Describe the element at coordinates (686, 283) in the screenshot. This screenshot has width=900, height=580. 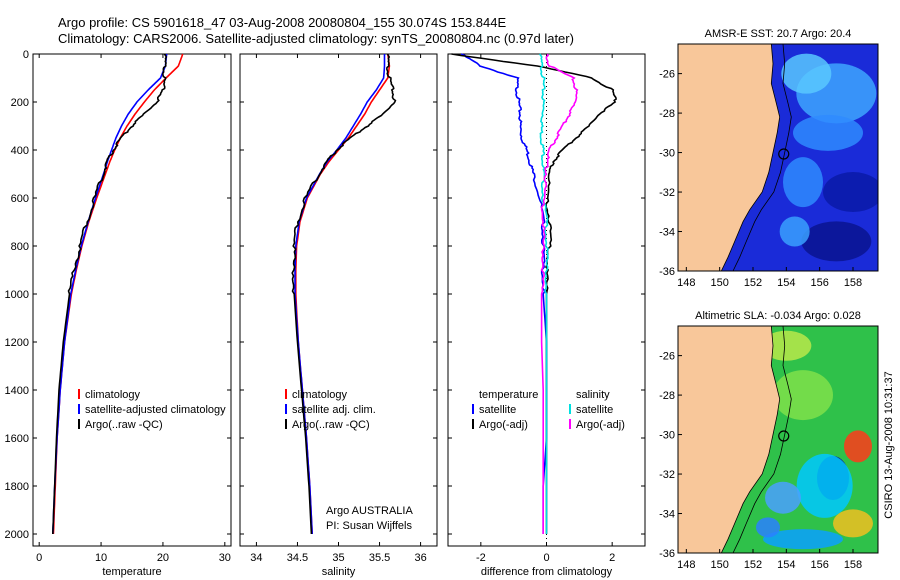
I see `sst-map-xtick-label: 148` at that location.